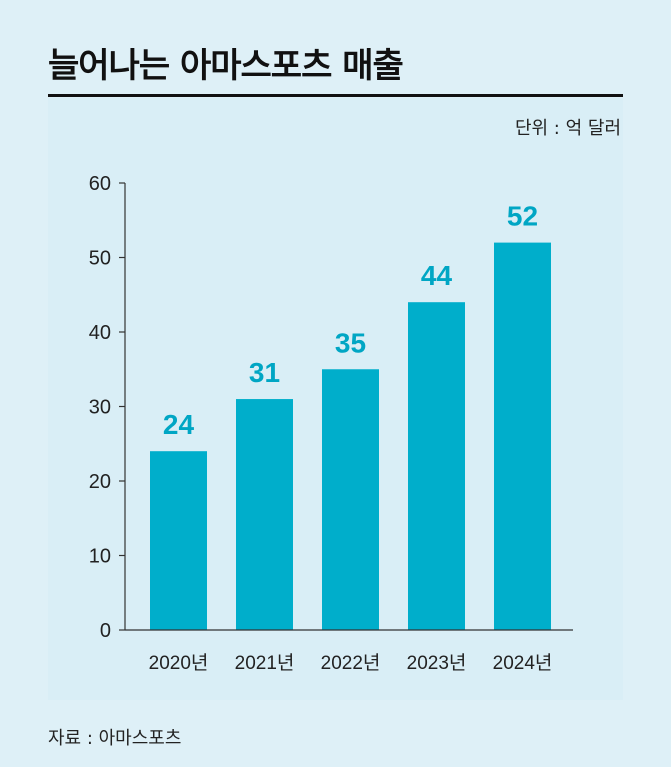  What do you see at coordinates (179, 663) in the screenshot?
I see `x-tick-label: 2020년` at bounding box center [179, 663].